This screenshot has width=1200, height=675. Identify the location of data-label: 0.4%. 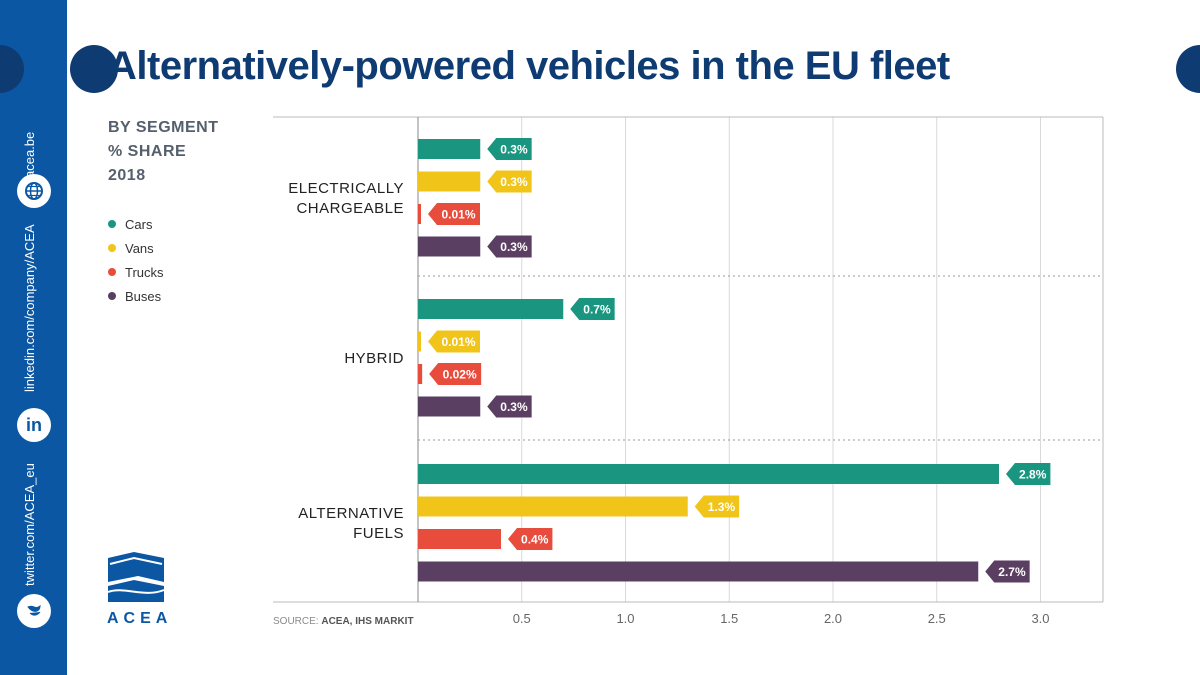
(535, 540).